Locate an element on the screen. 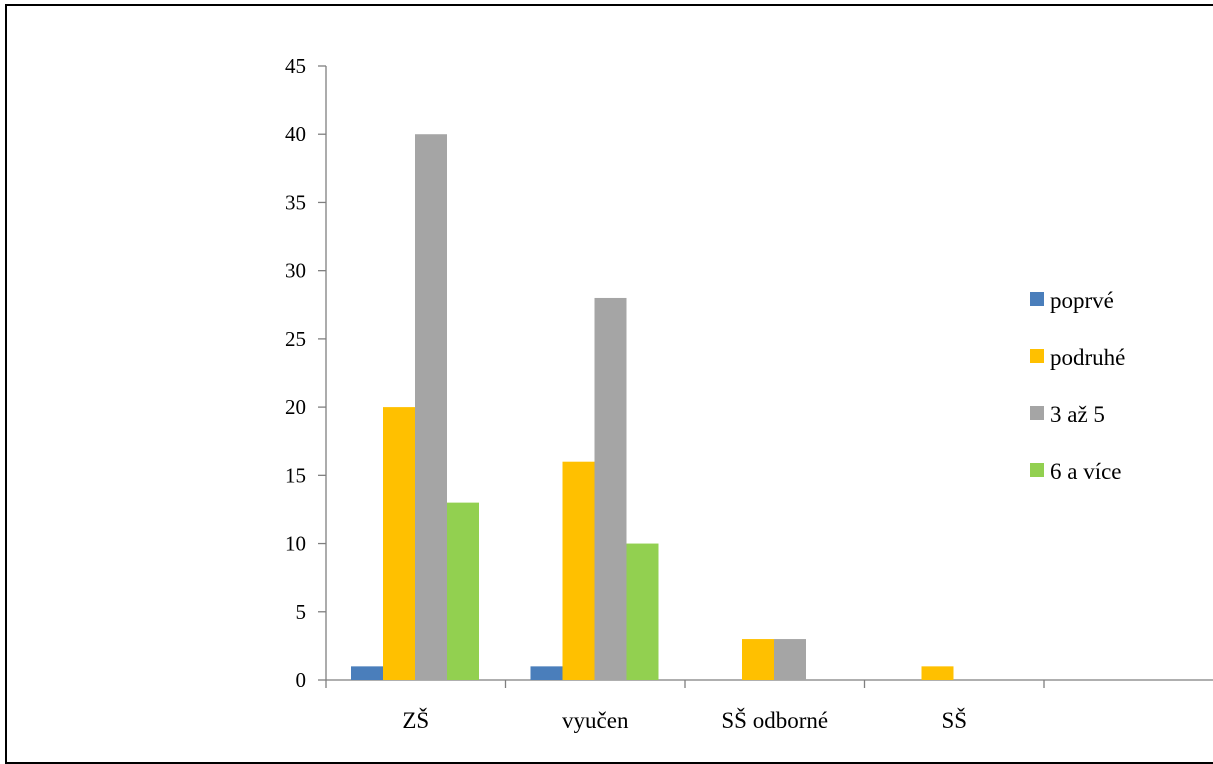 The image size is (1213, 764). y-tick-label: 0 is located at coordinates (301, 680).